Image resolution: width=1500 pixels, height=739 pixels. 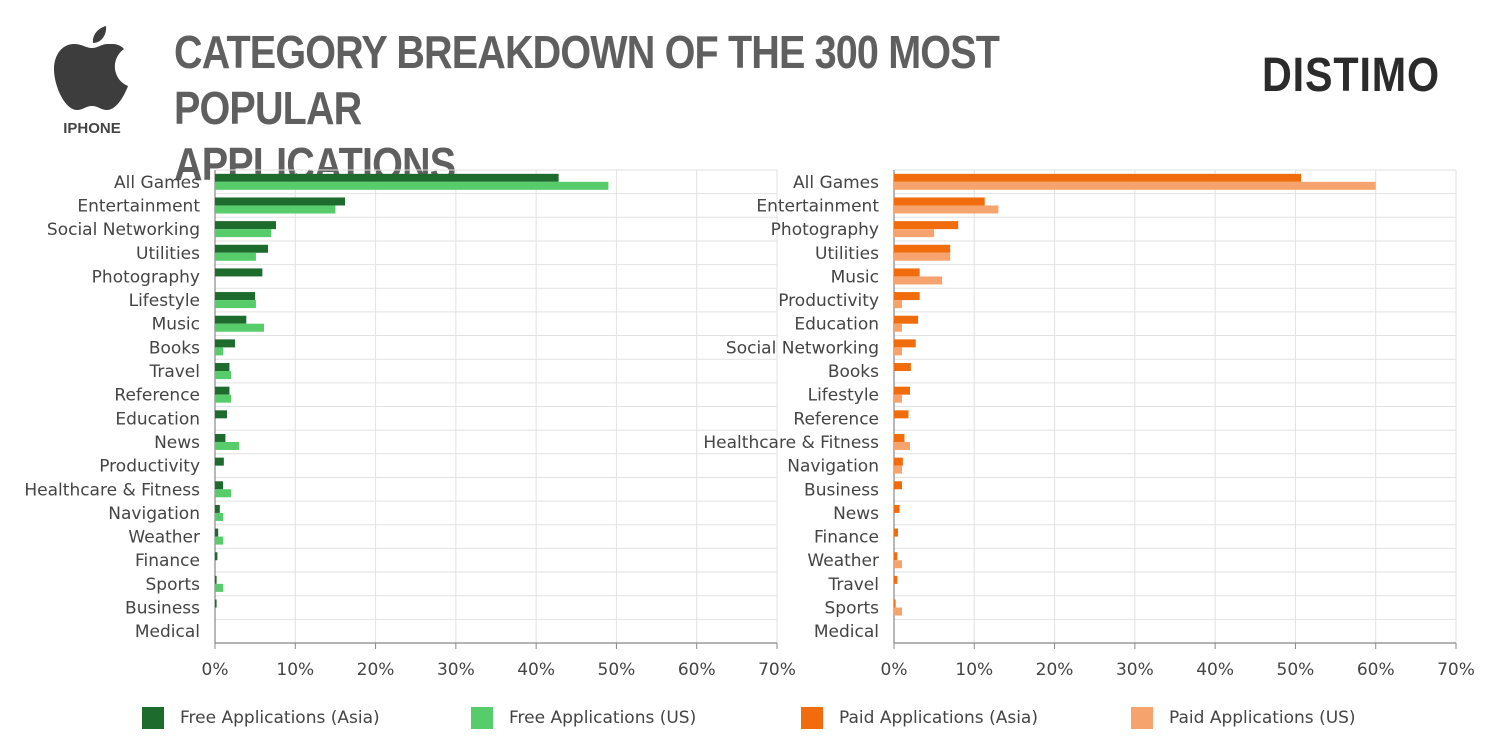 I want to click on legend-item-paid-asia: Paid Applications (Asia), so click(x=919, y=718).